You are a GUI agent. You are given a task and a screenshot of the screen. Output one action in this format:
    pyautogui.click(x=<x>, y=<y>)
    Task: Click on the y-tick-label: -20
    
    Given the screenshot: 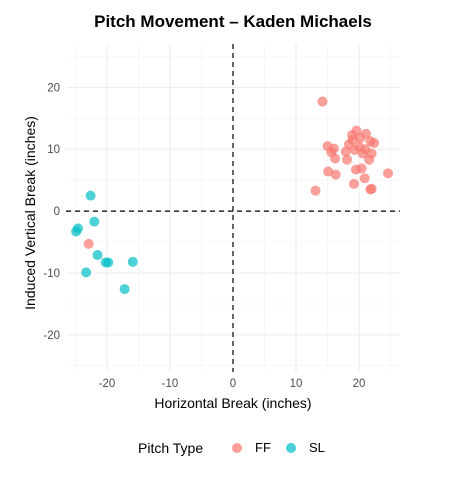 What is the action you would take?
    pyautogui.click(x=51, y=336)
    